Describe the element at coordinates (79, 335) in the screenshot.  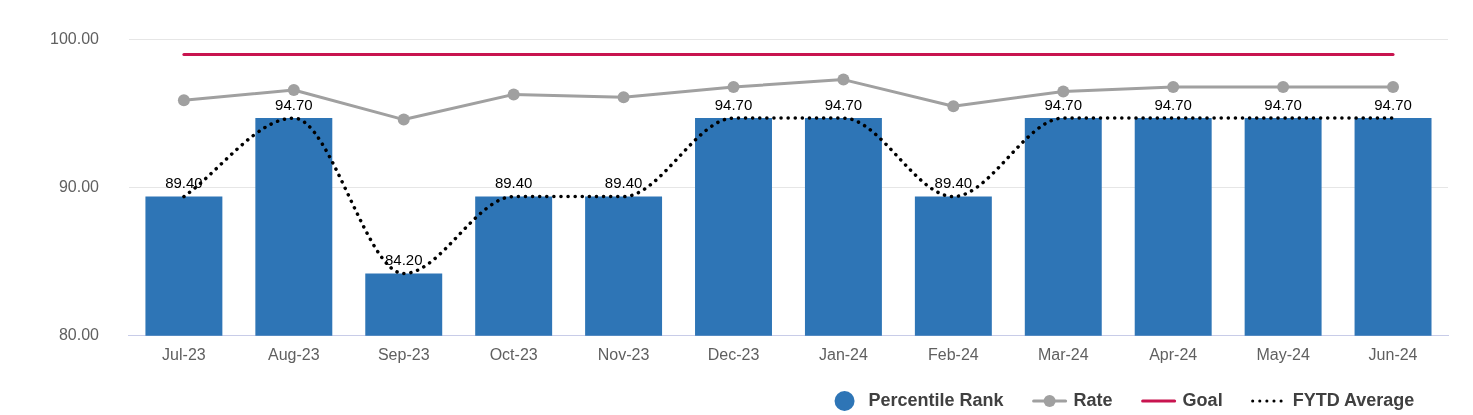
I see `y-tick-label: 80.00` at that location.